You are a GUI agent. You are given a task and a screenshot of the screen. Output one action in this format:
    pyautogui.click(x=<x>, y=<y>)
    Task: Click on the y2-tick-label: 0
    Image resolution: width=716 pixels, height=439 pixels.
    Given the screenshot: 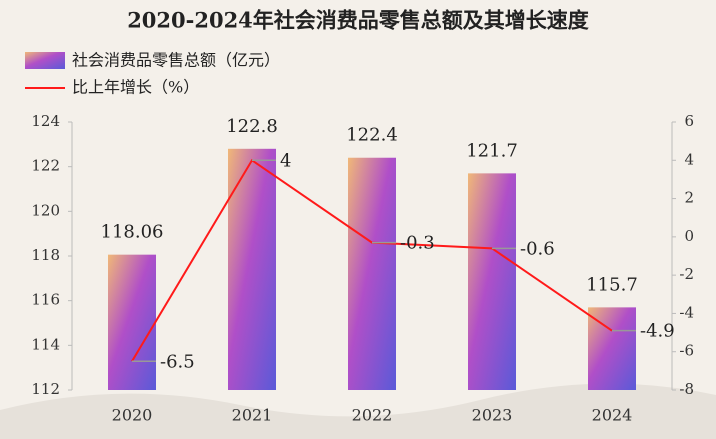 What is the action you would take?
    pyautogui.click(x=689, y=236)
    